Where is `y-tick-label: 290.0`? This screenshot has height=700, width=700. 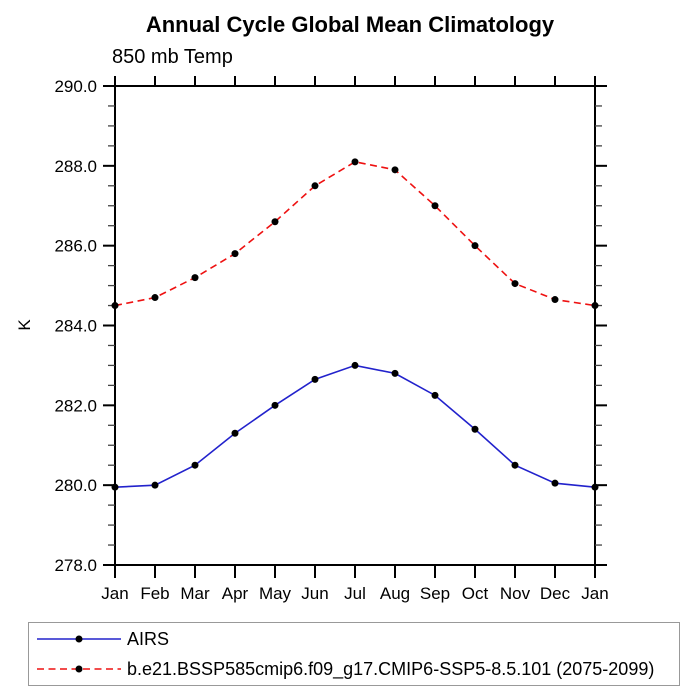 y-tick-label: 290.0 is located at coordinates (75, 86).